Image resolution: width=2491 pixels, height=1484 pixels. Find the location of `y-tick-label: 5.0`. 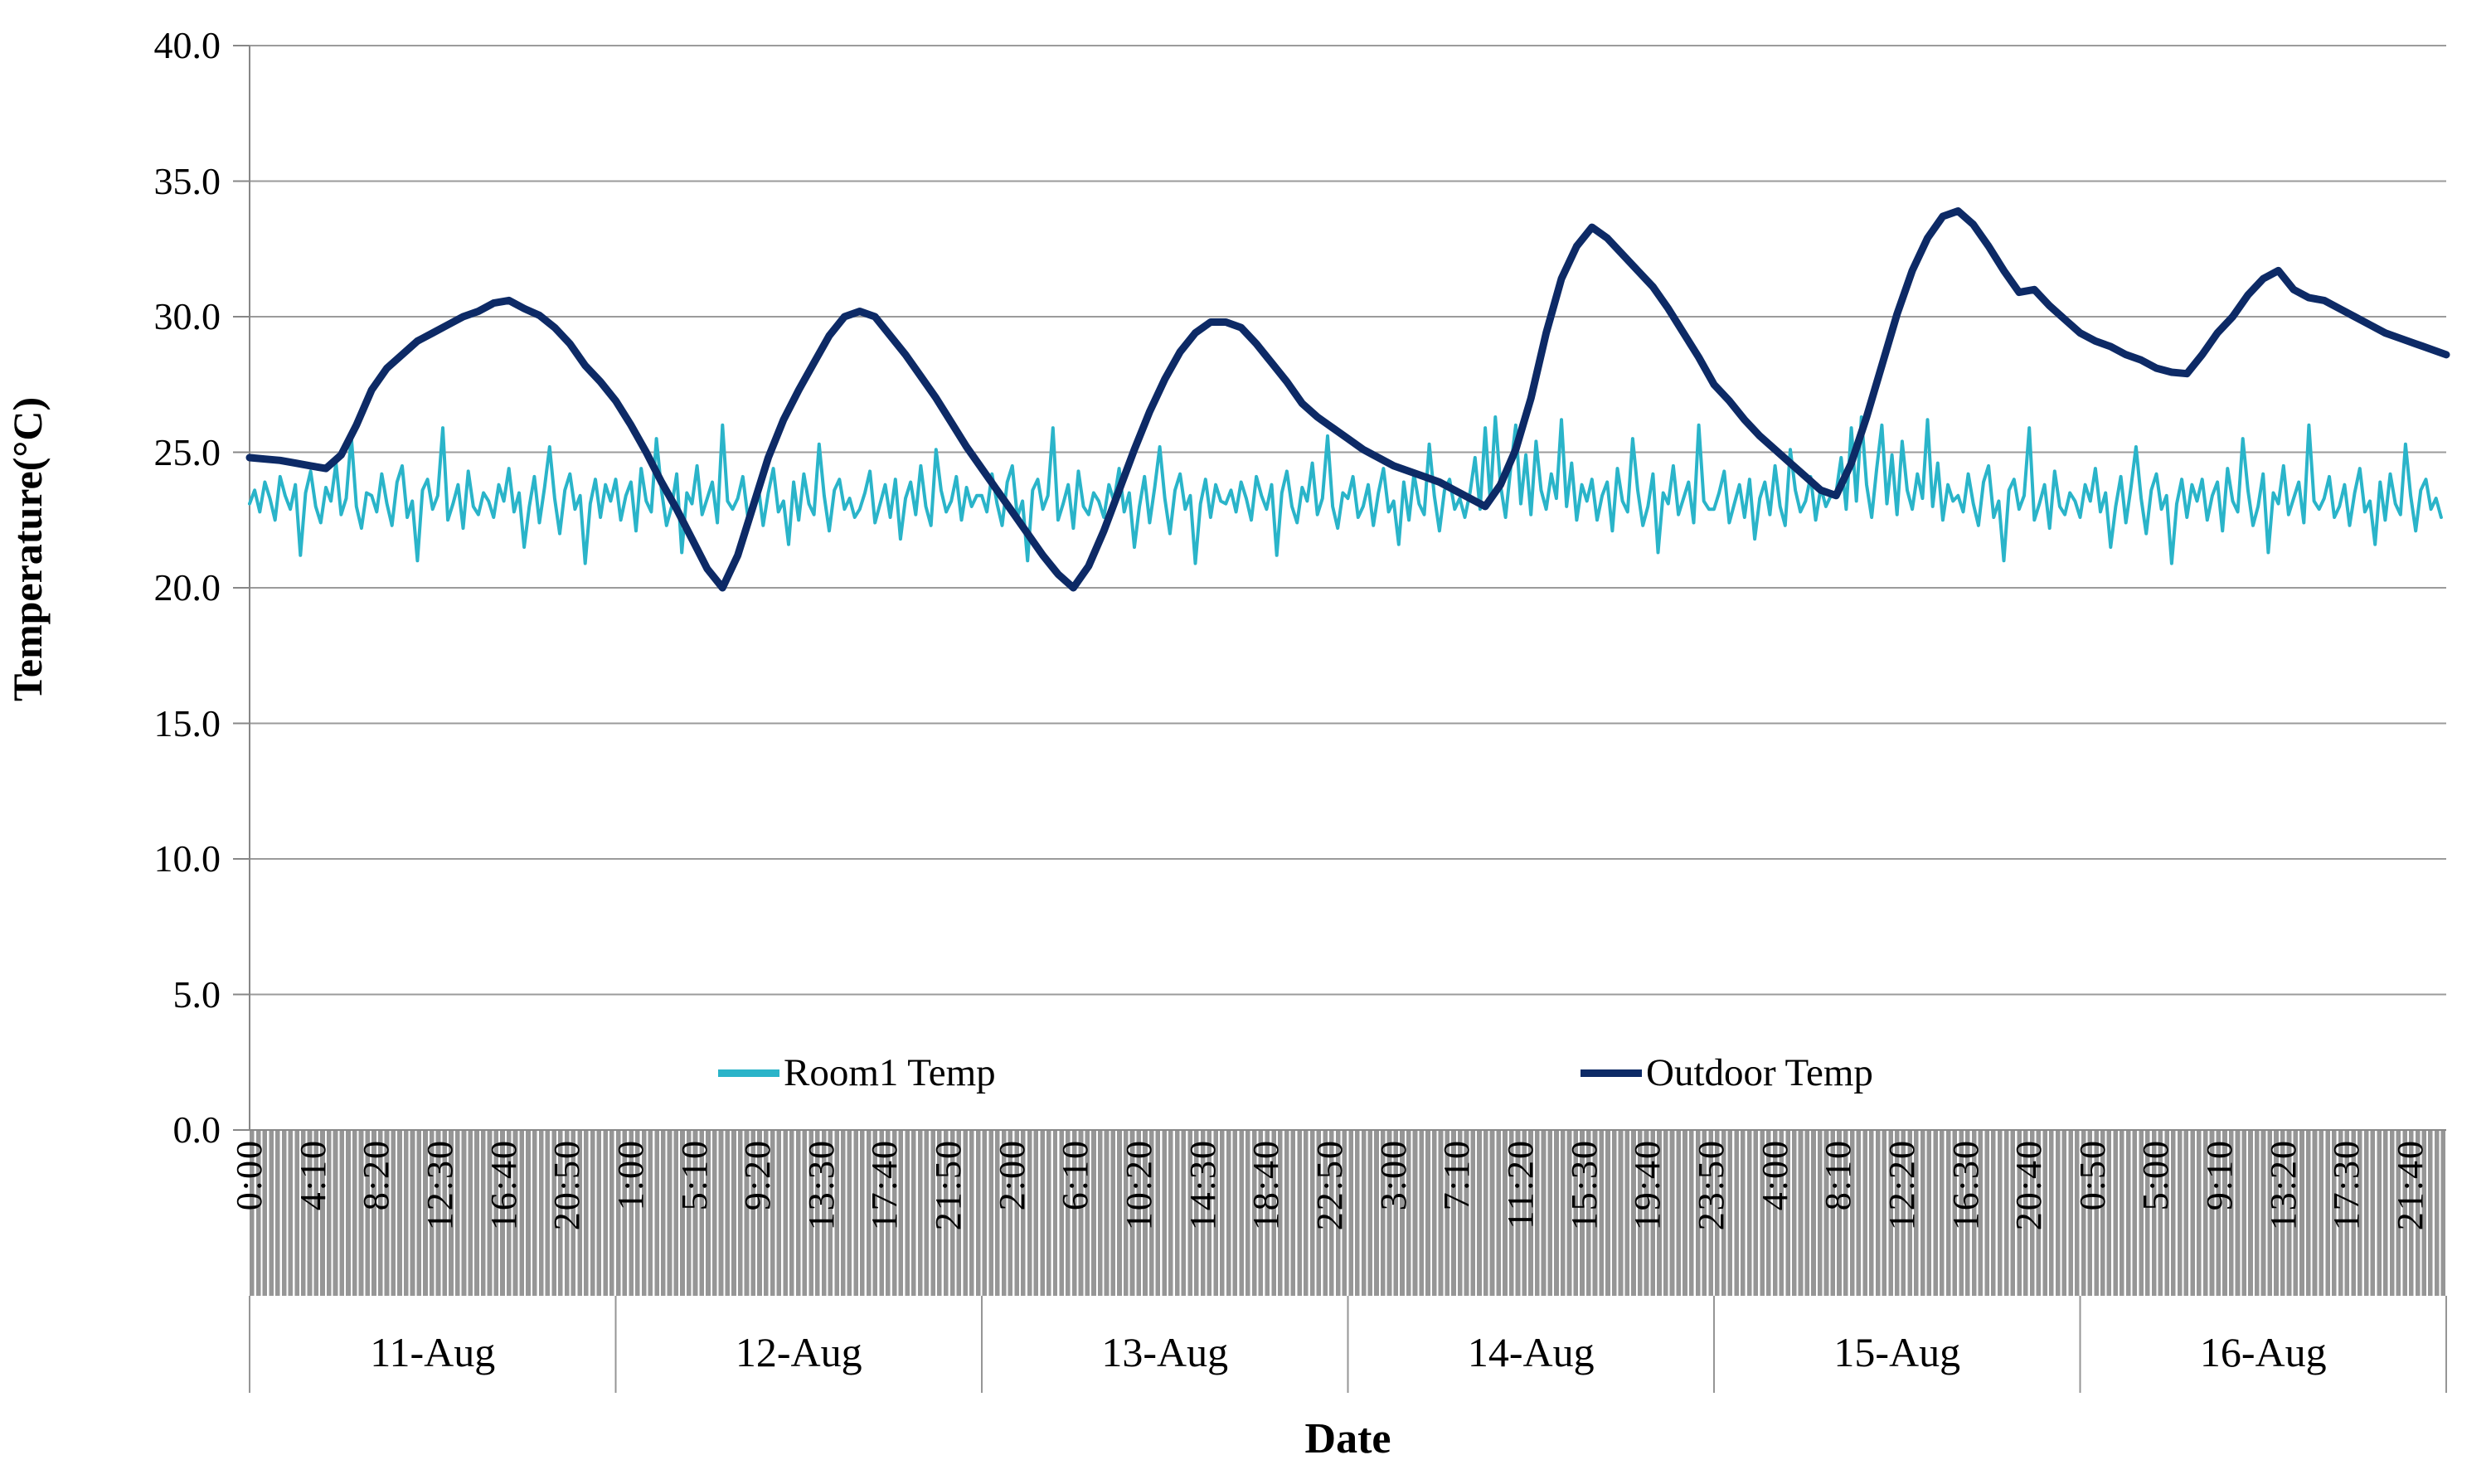

y-tick-label: 5.0 is located at coordinates (196, 994).